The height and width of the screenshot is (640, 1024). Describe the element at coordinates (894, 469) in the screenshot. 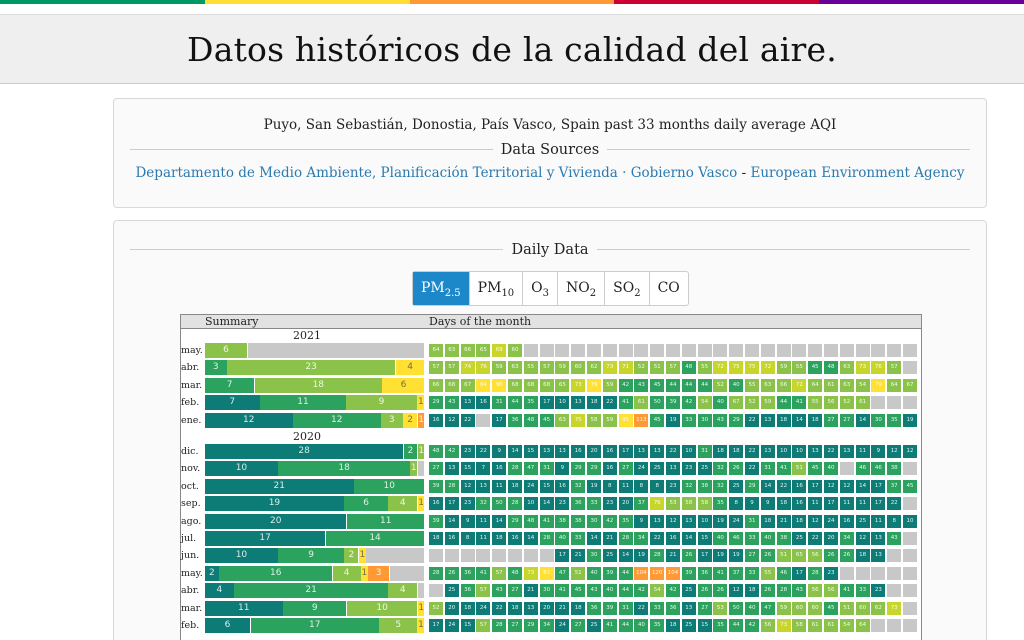

I see `day-cell: 38` at that location.